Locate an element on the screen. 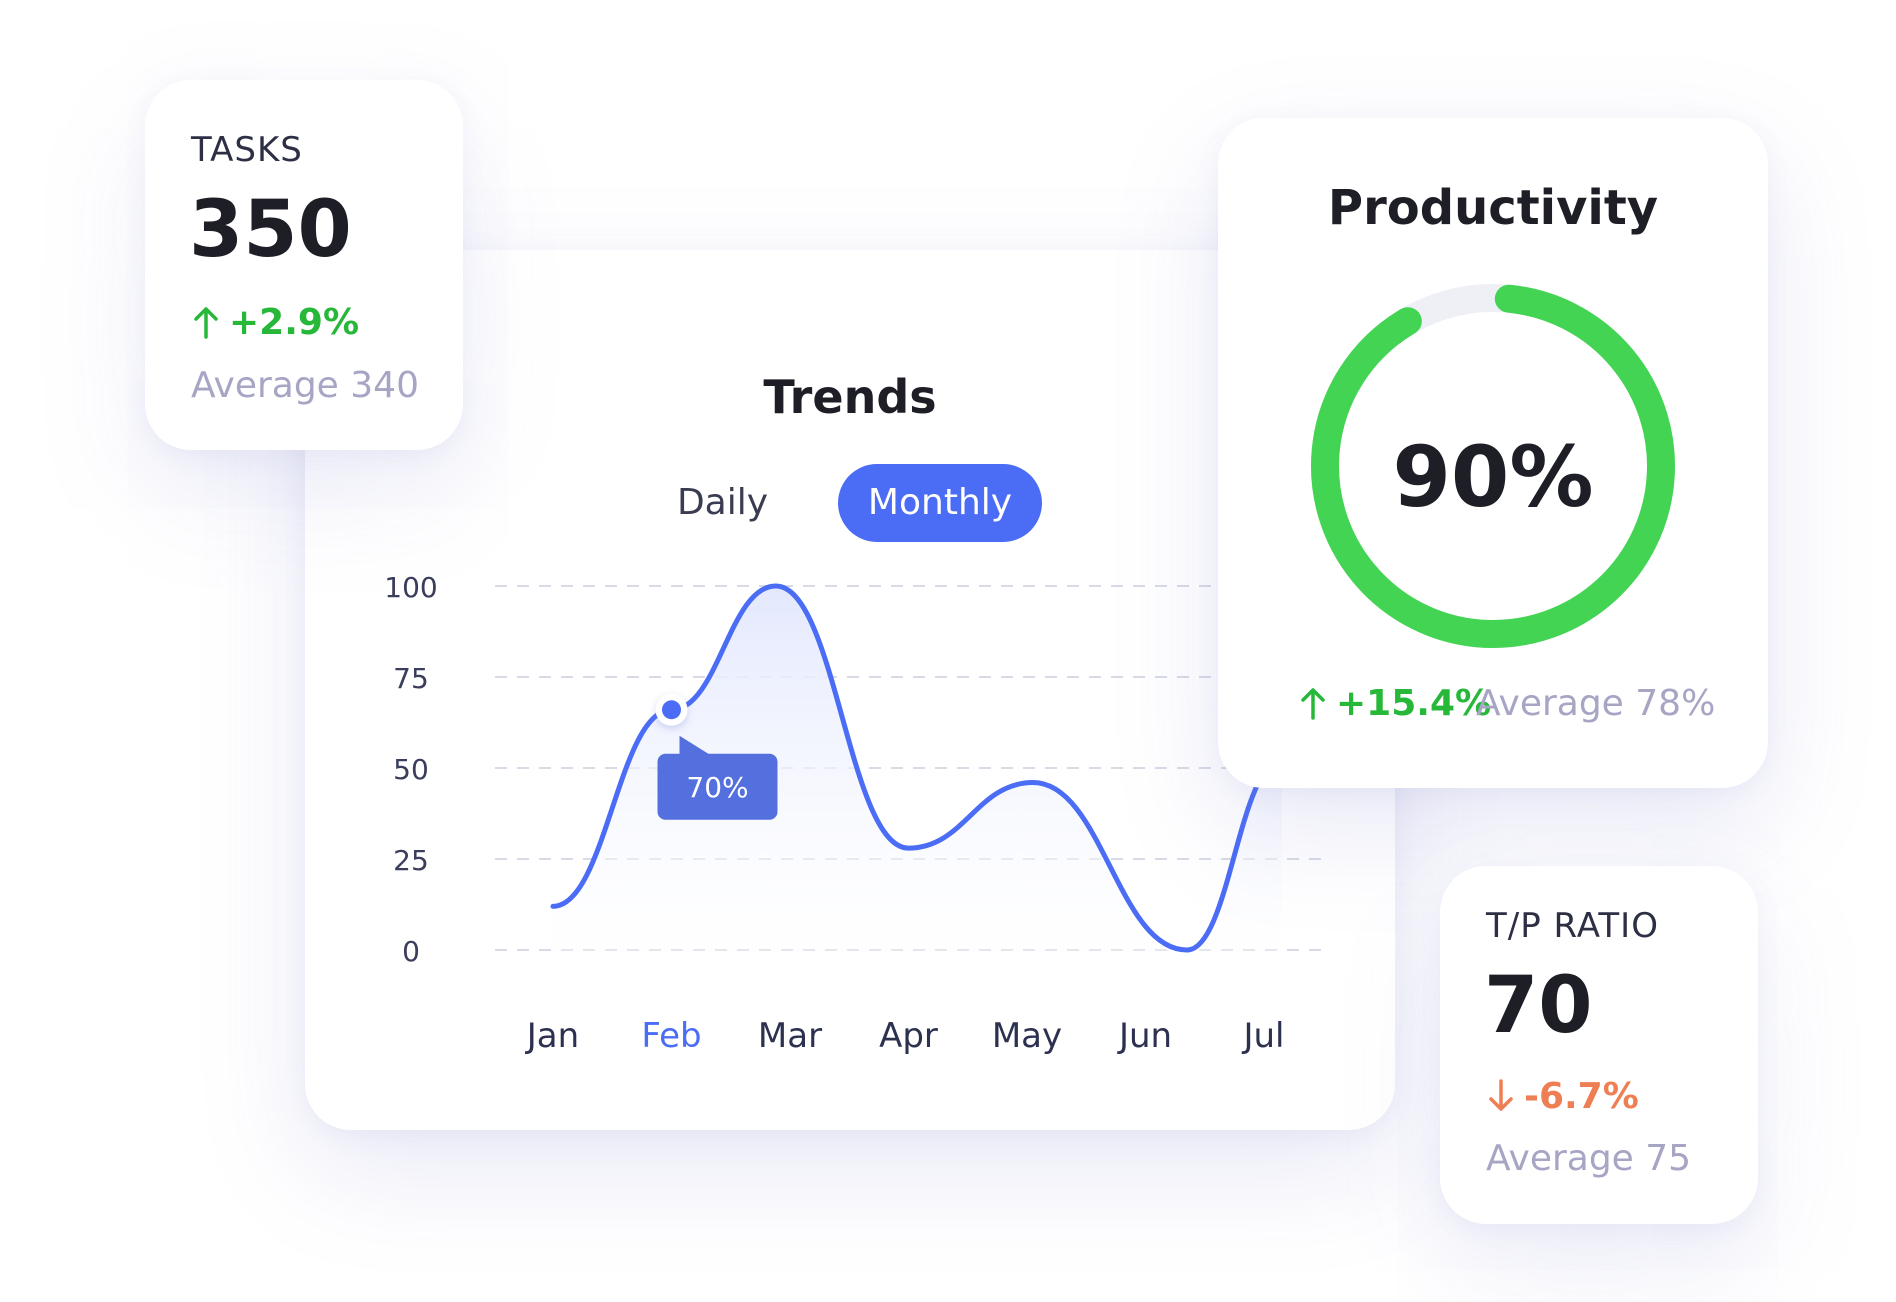 The height and width of the screenshot is (1302, 1896). gauge-progress-arc is located at coordinates (1493, 466).